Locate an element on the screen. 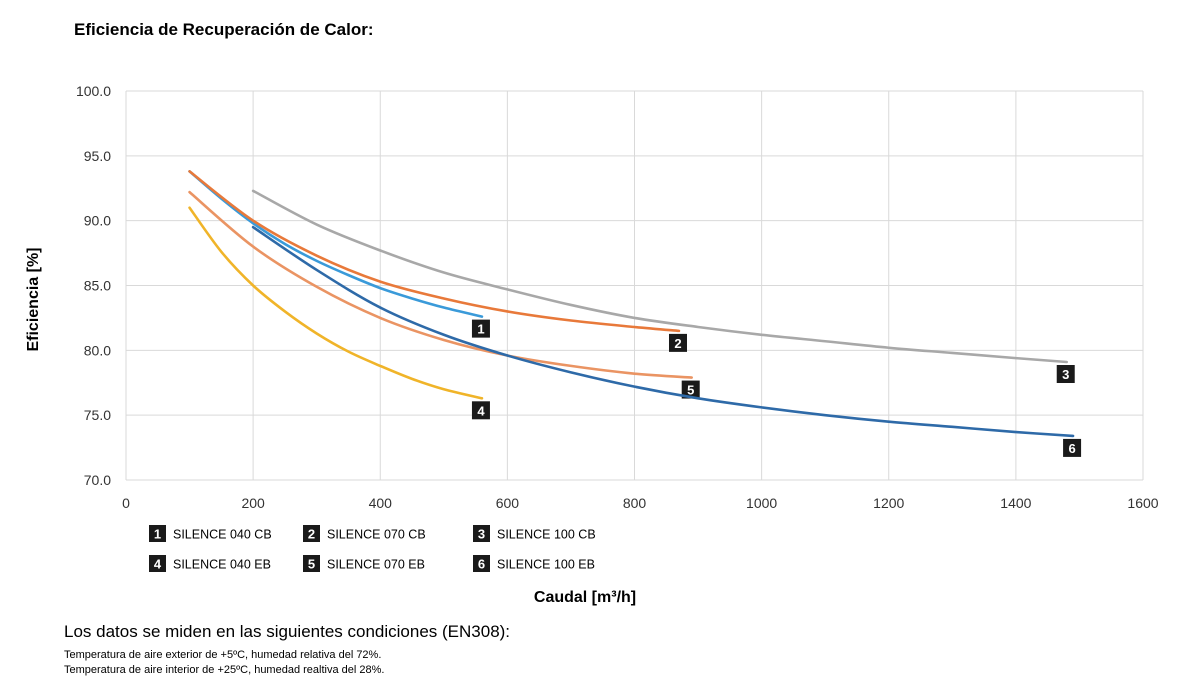  x-tick-label: 1400 is located at coordinates (1015, 503).